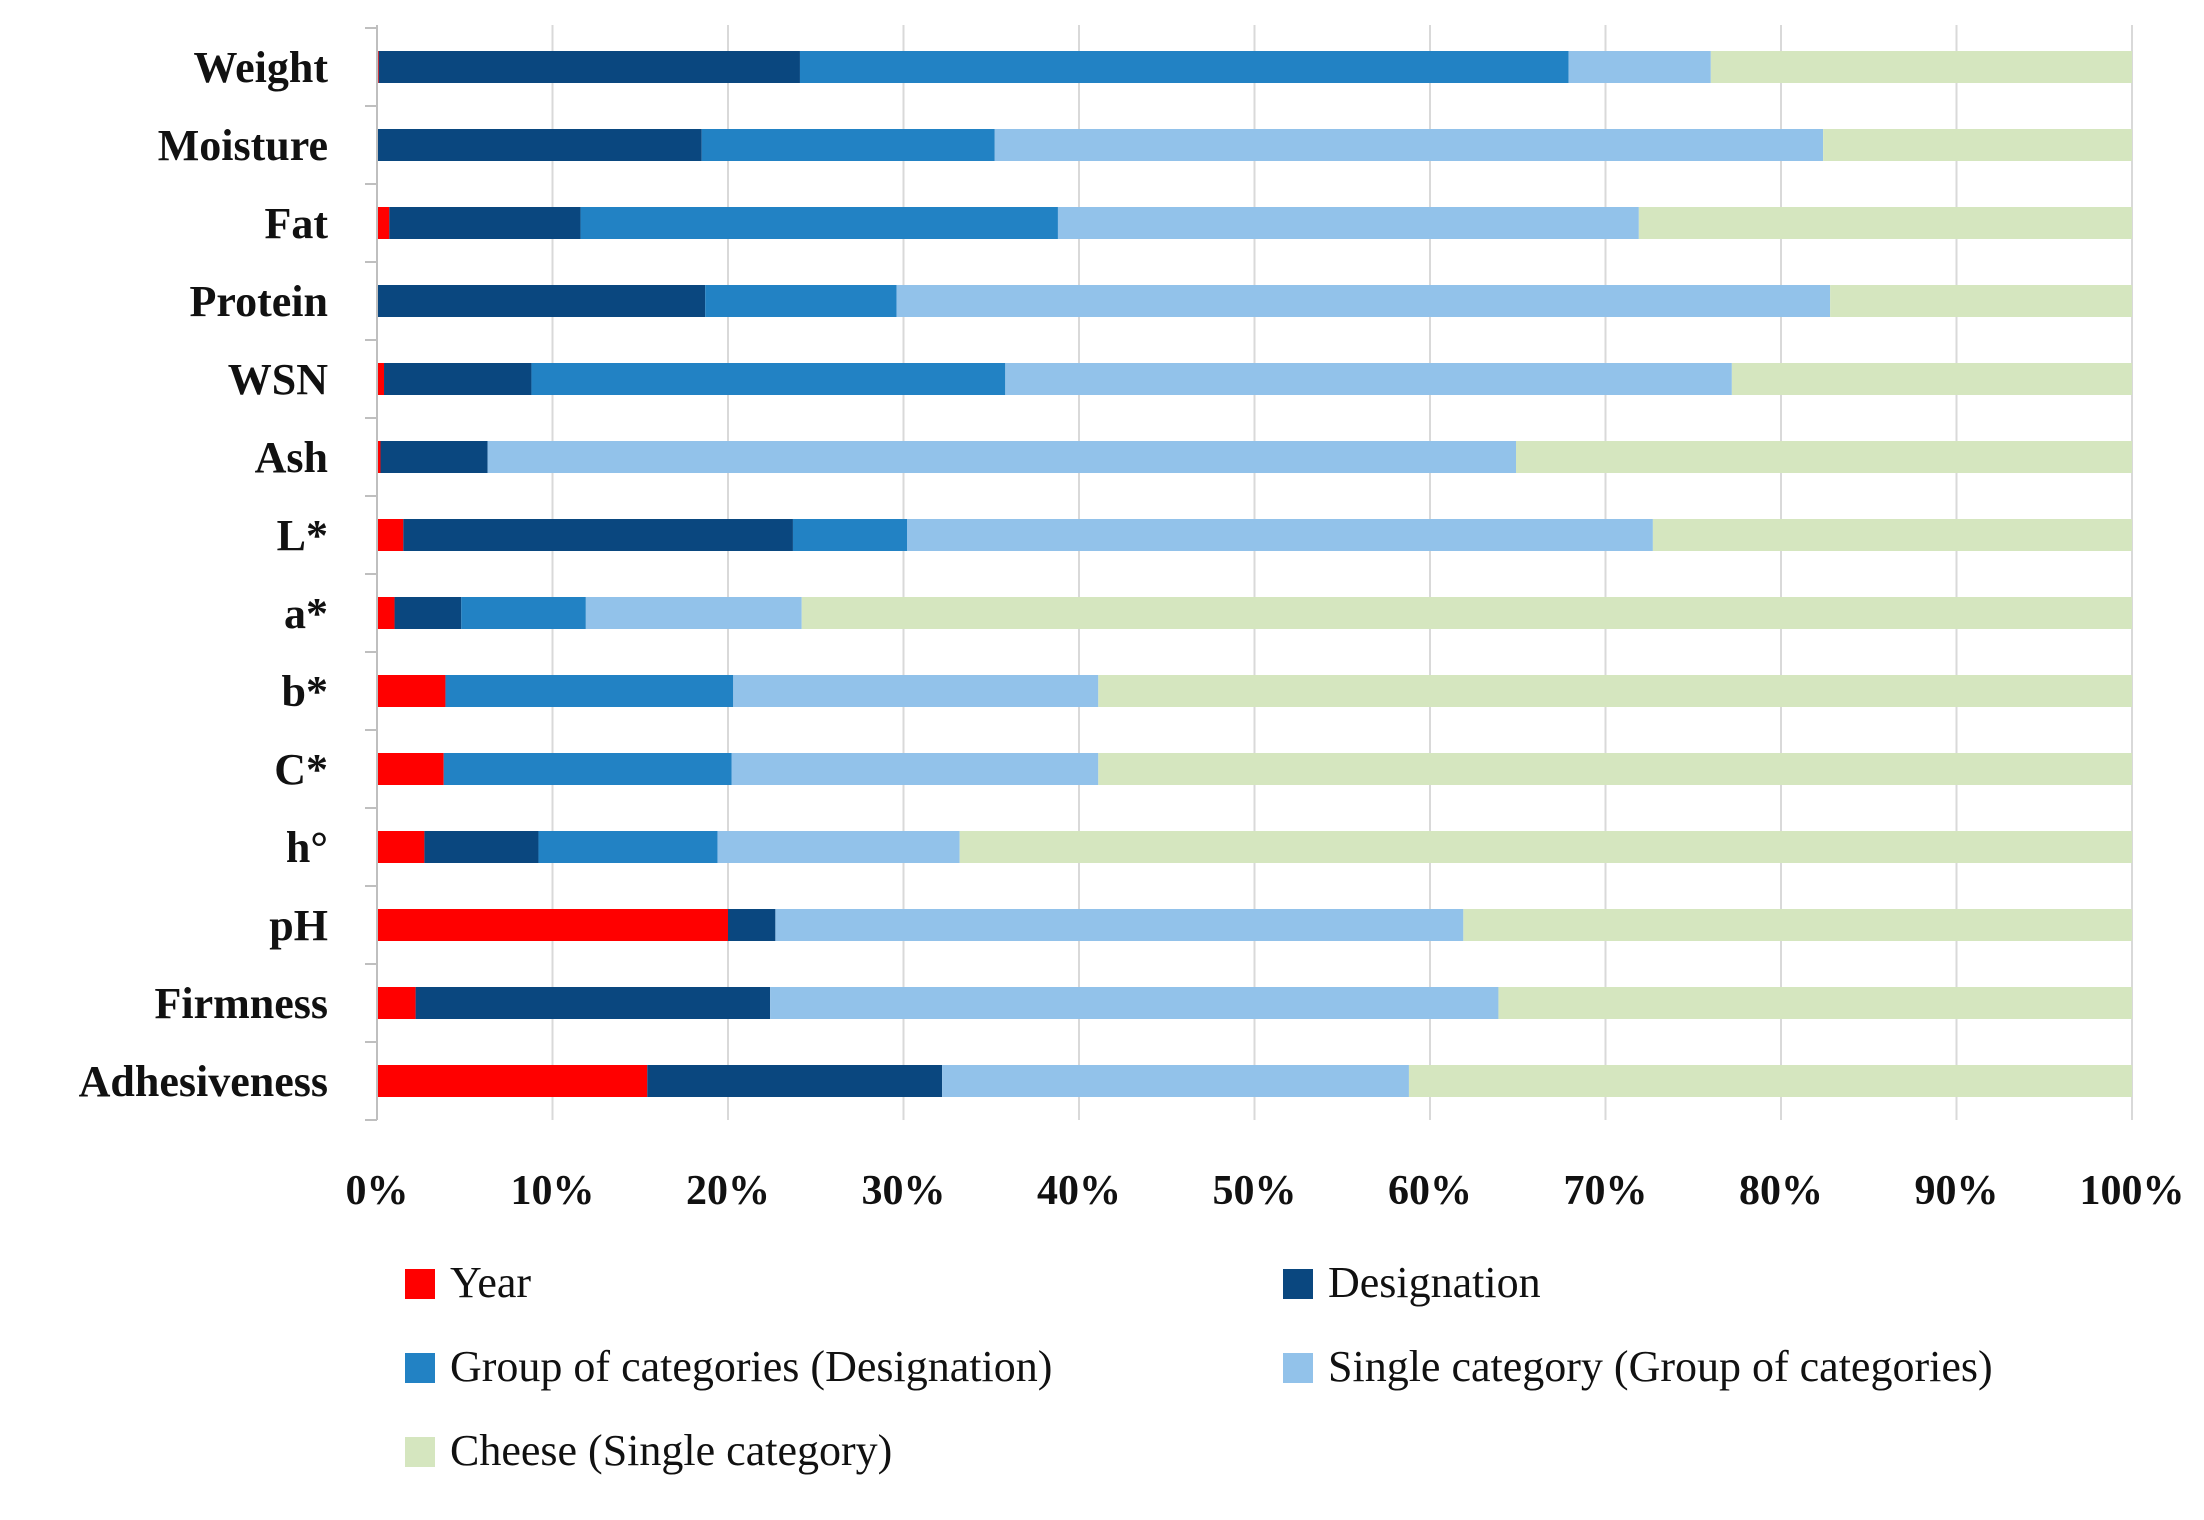  I want to click on x-tick-label: 50%, so click(1255, 1191).